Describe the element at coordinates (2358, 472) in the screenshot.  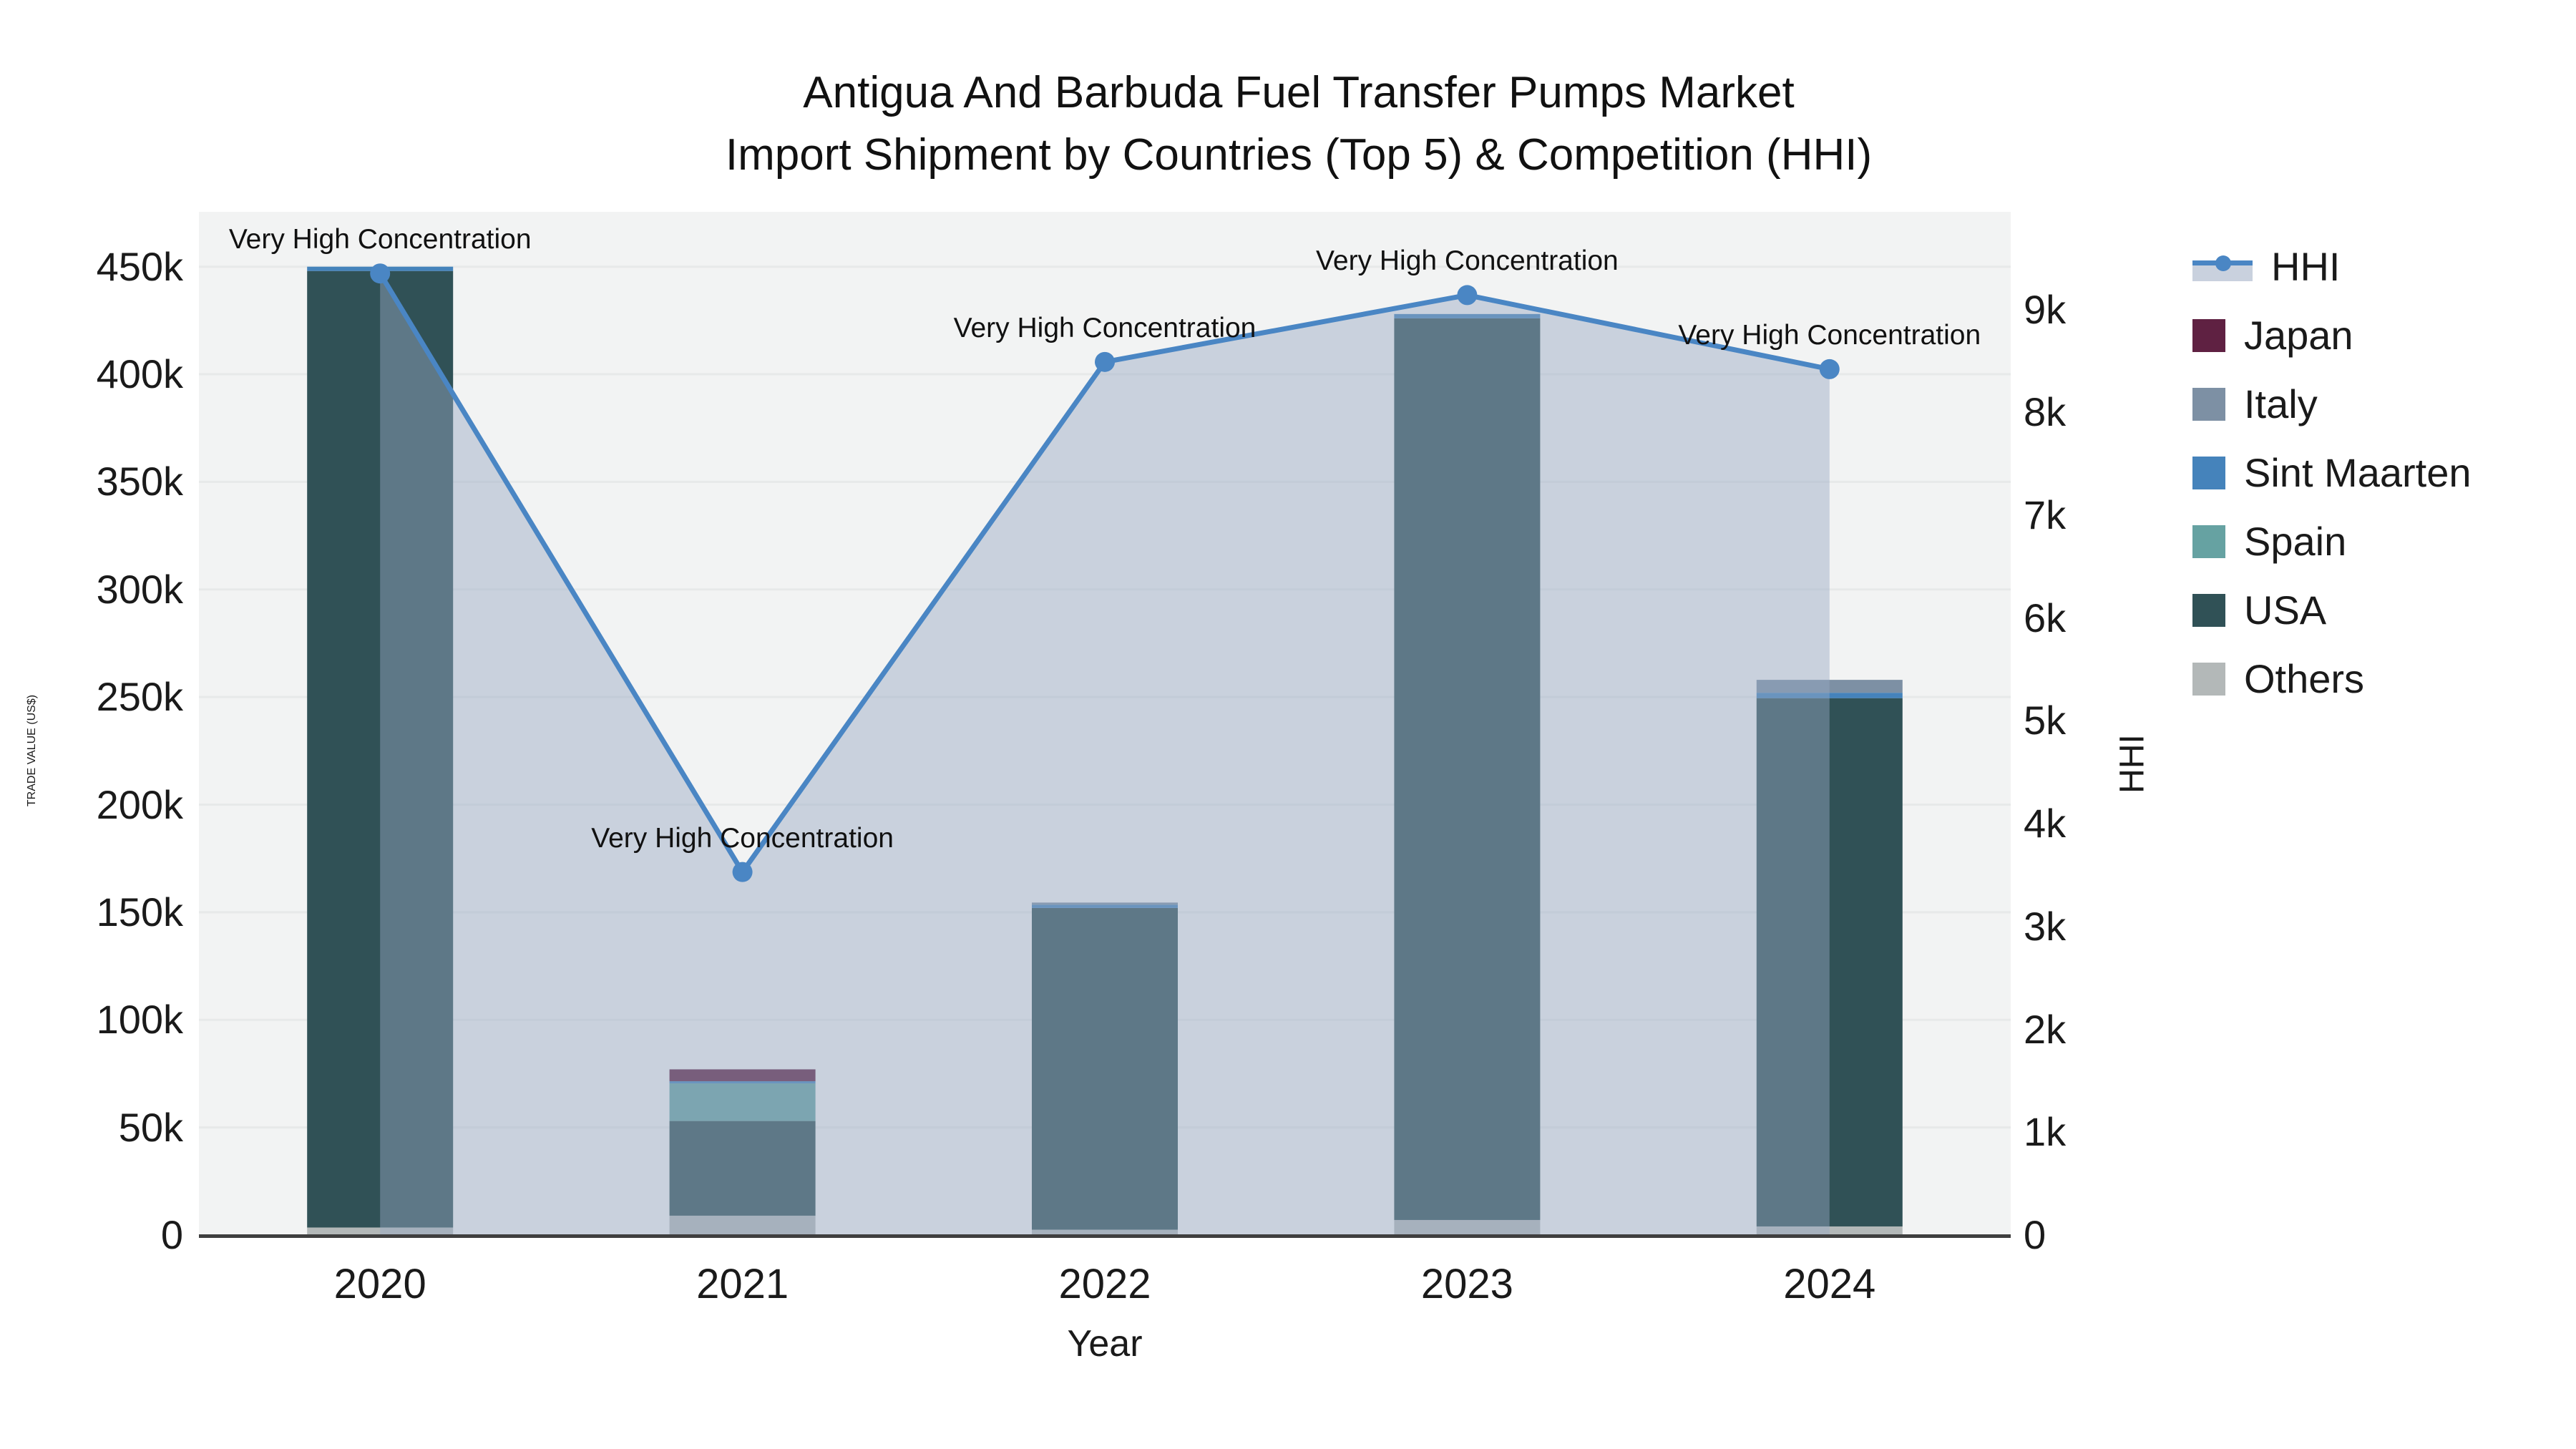
I see `legend-label: Sint Maarten` at that location.